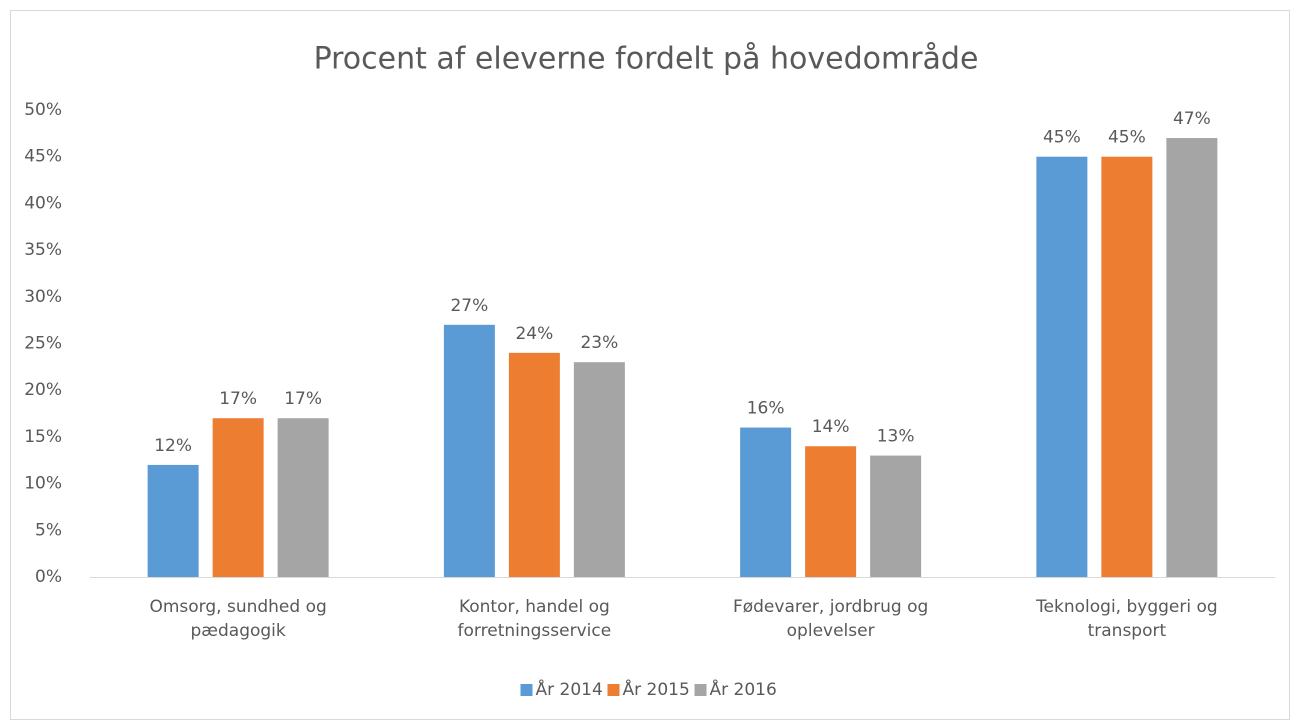 Image resolution: width=1292 pixels, height=722 pixels. What do you see at coordinates (1192, 119) in the screenshot?
I see `data-label: 47%` at bounding box center [1192, 119].